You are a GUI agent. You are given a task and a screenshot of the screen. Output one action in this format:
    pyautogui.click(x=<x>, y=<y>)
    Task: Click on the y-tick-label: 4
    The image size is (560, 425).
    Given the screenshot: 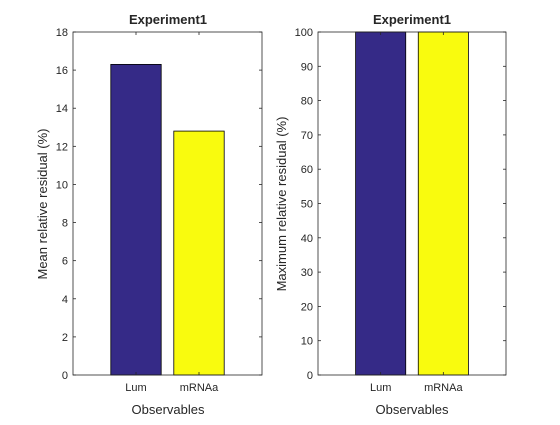 What is the action you would take?
    pyautogui.click(x=65, y=300)
    